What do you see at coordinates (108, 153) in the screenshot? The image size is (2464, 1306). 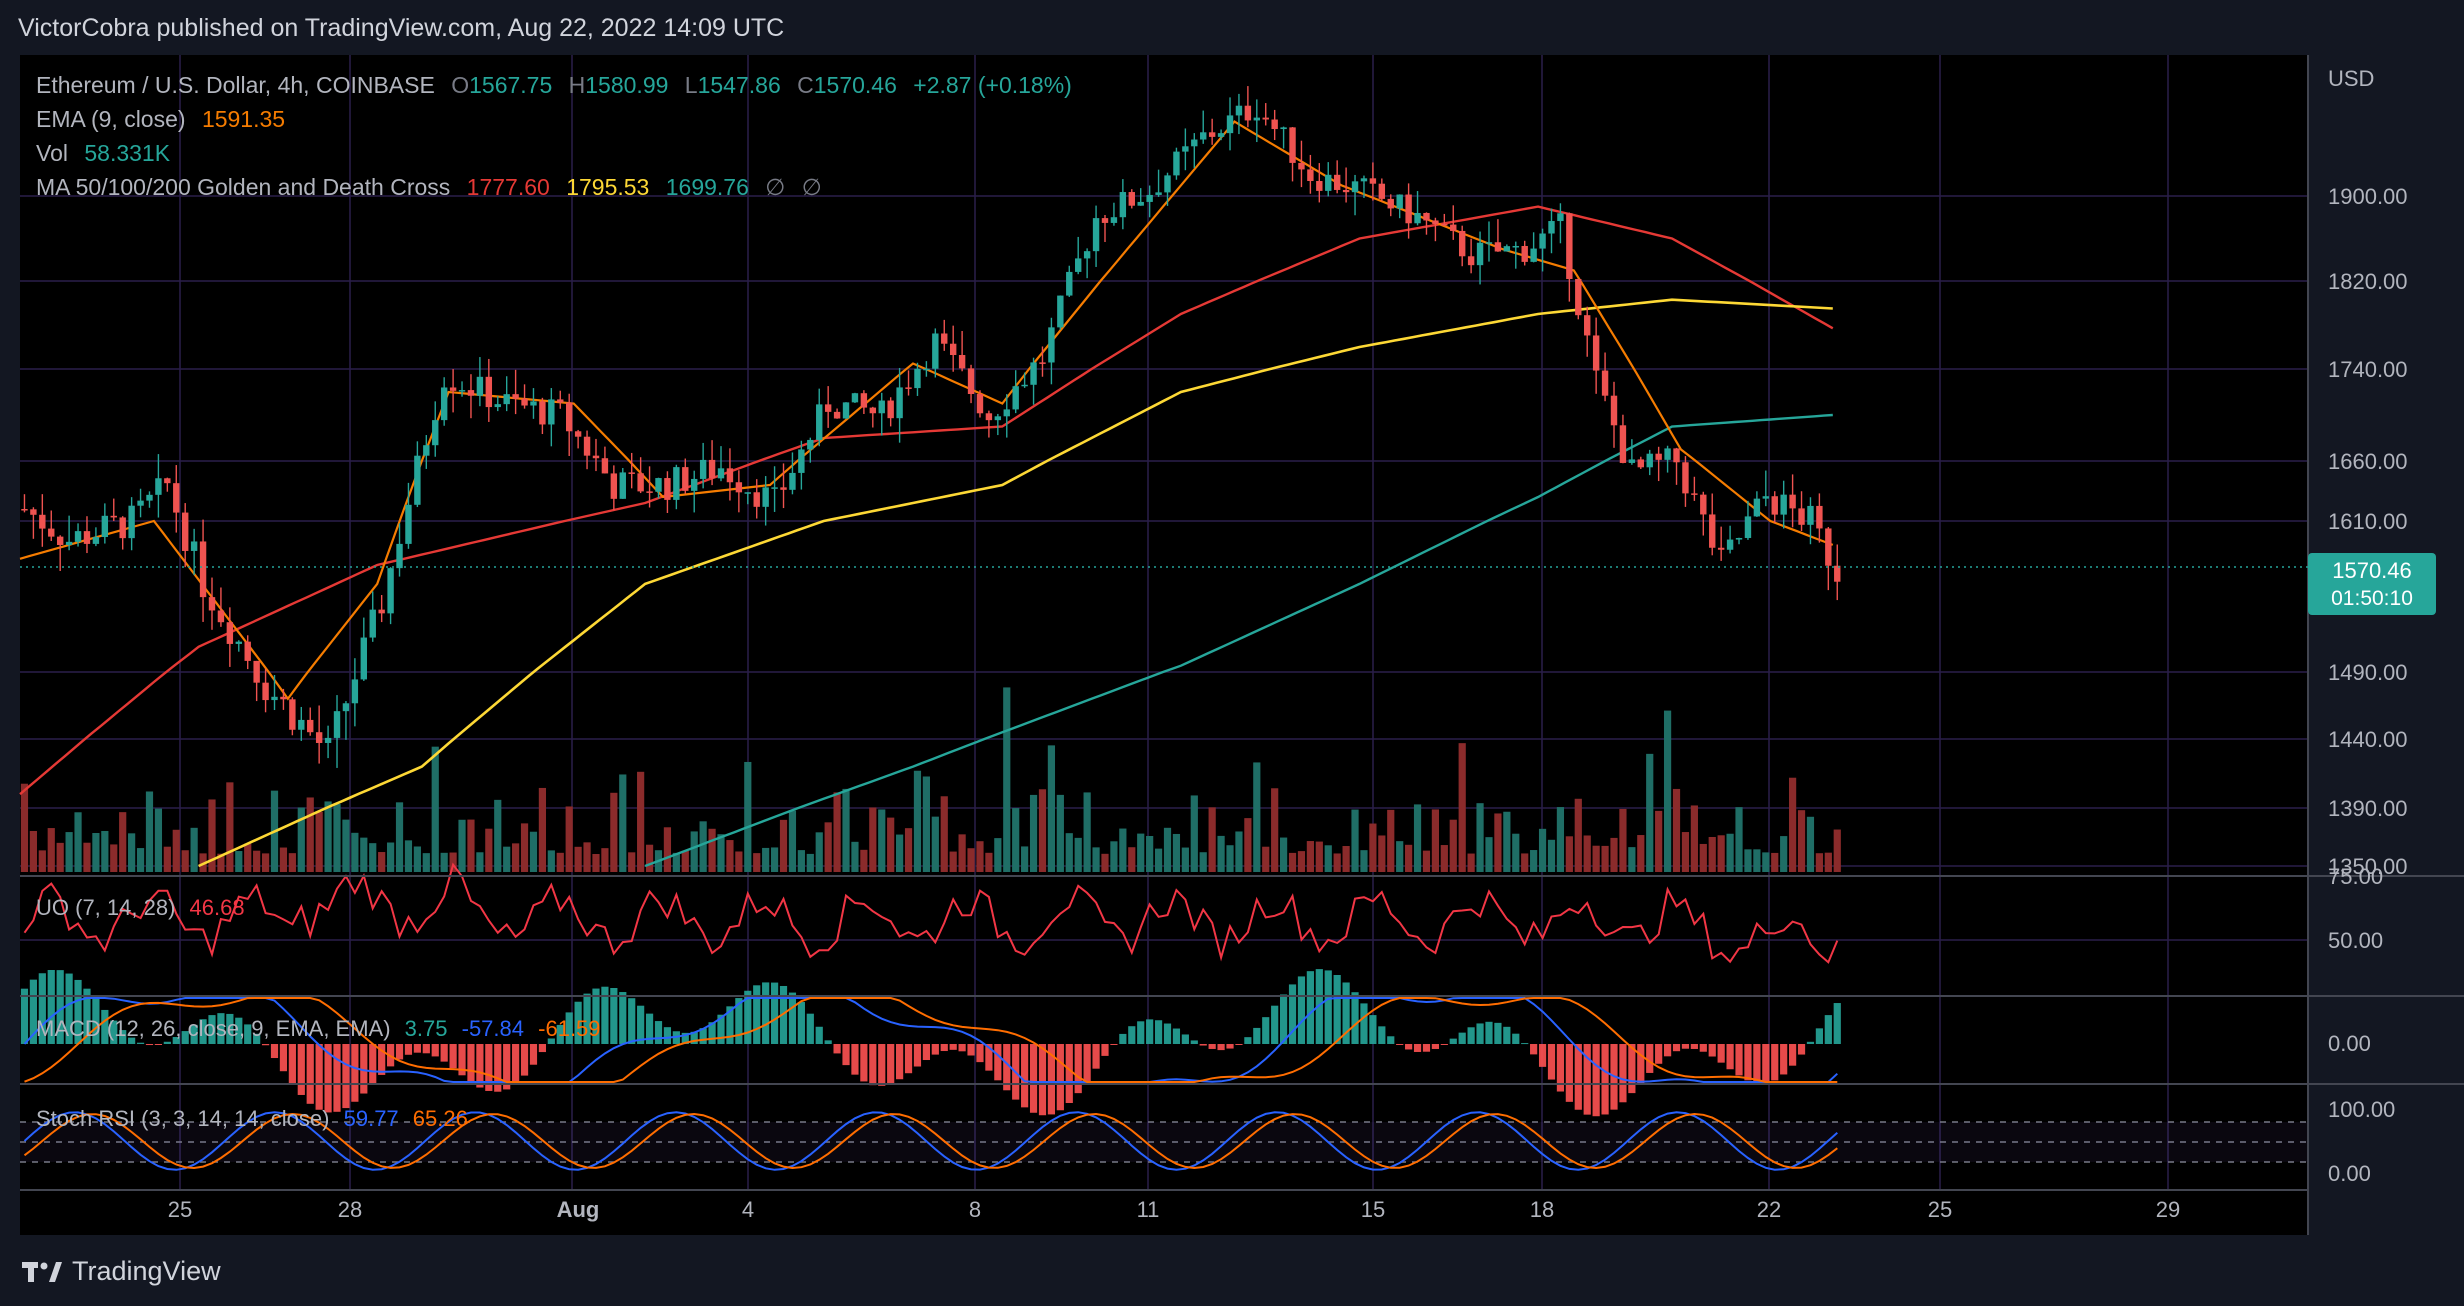 I see `legend-vol-row: Vol 58.331K` at bounding box center [108, 153].